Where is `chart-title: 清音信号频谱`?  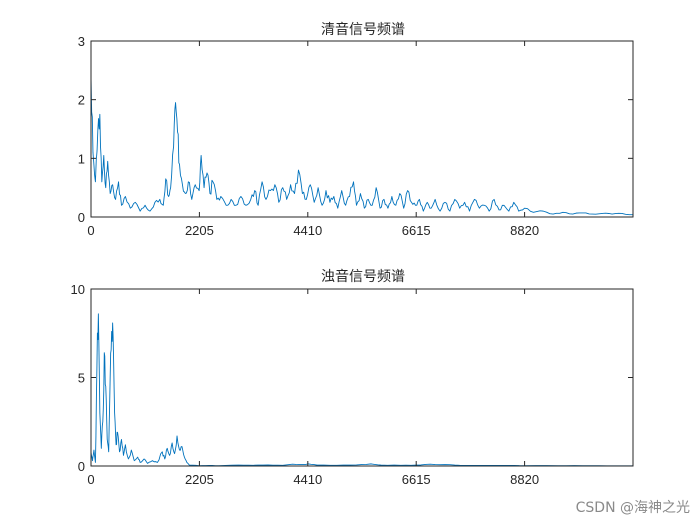 chart-title: 清音信号频谱 is located at coordinates (363, 29).